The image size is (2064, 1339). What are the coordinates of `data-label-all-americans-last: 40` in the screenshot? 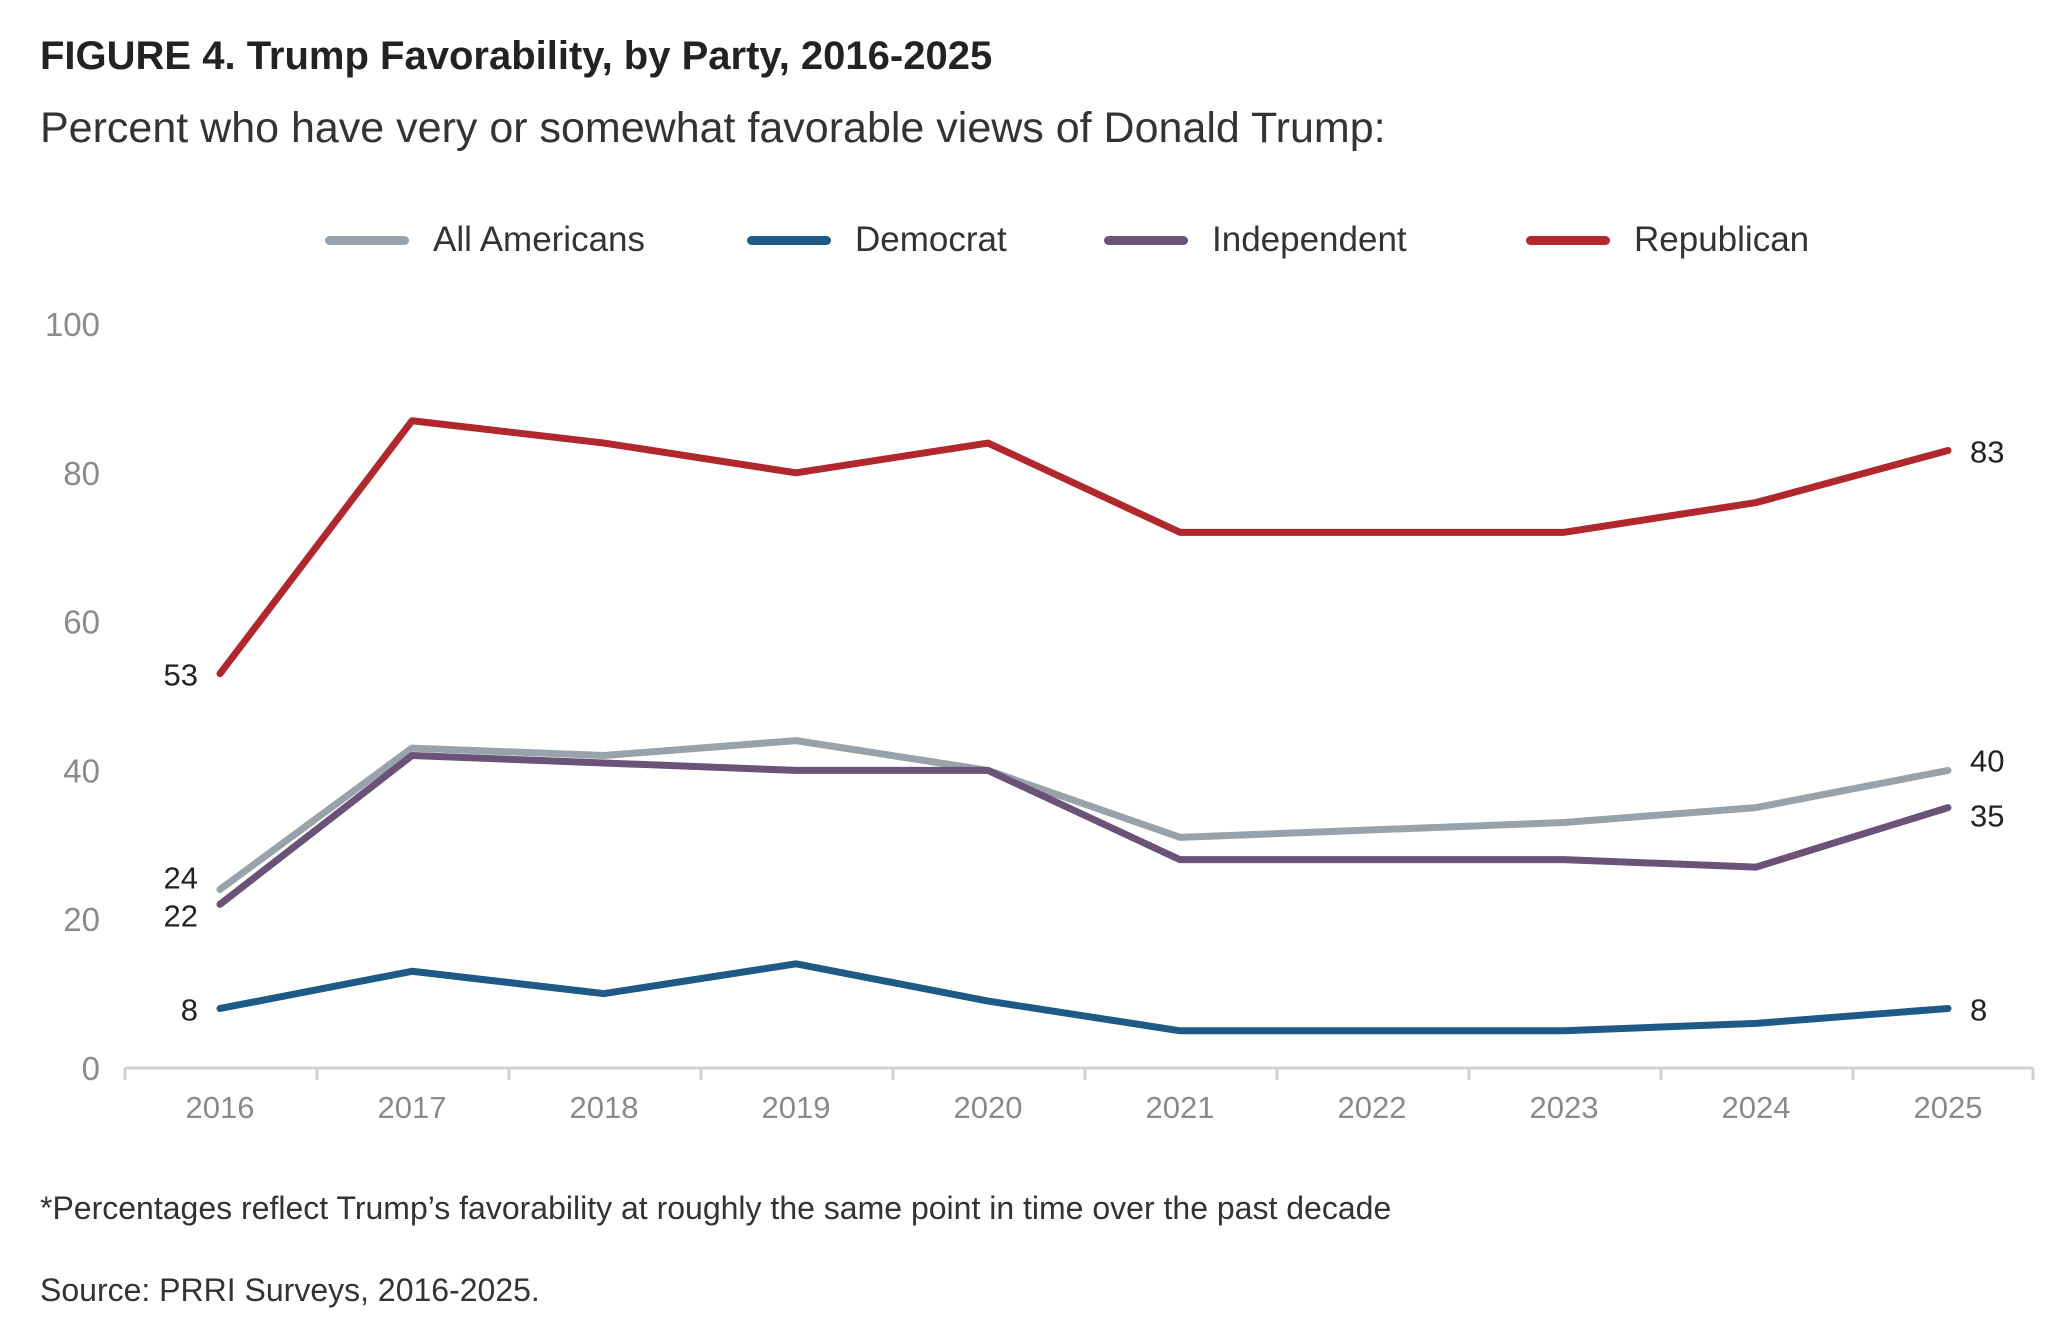 It's located at (1987, 760).